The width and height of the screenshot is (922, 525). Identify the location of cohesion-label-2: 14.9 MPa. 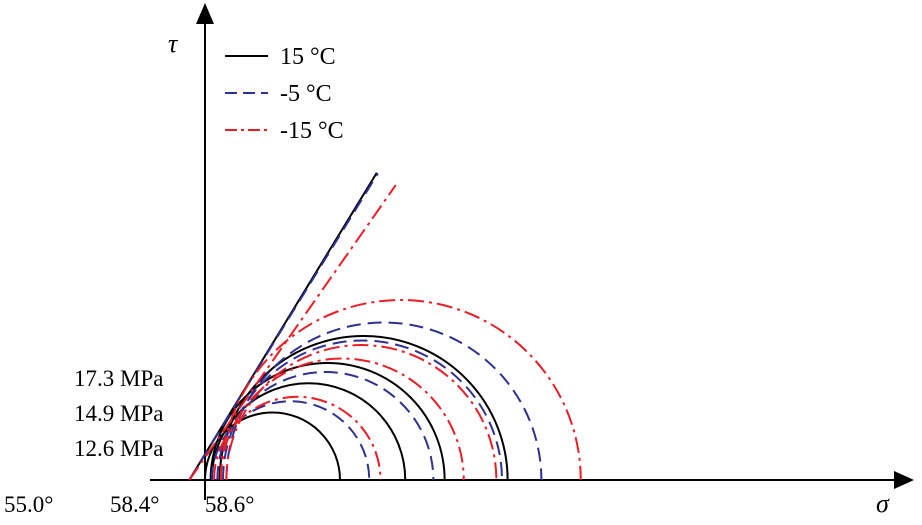
(118, 413).